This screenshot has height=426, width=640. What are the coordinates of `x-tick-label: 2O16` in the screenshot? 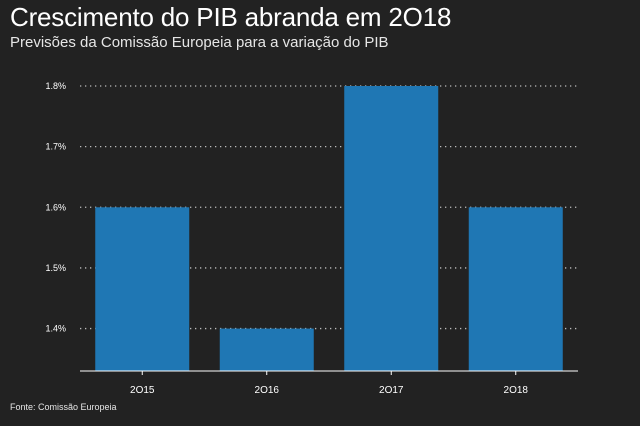 It's located at (267, 390).